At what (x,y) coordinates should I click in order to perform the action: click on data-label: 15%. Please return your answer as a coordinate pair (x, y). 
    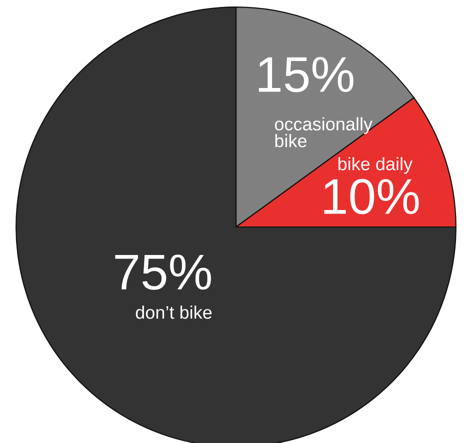
    Looking at the image, I should click on (306, 74).